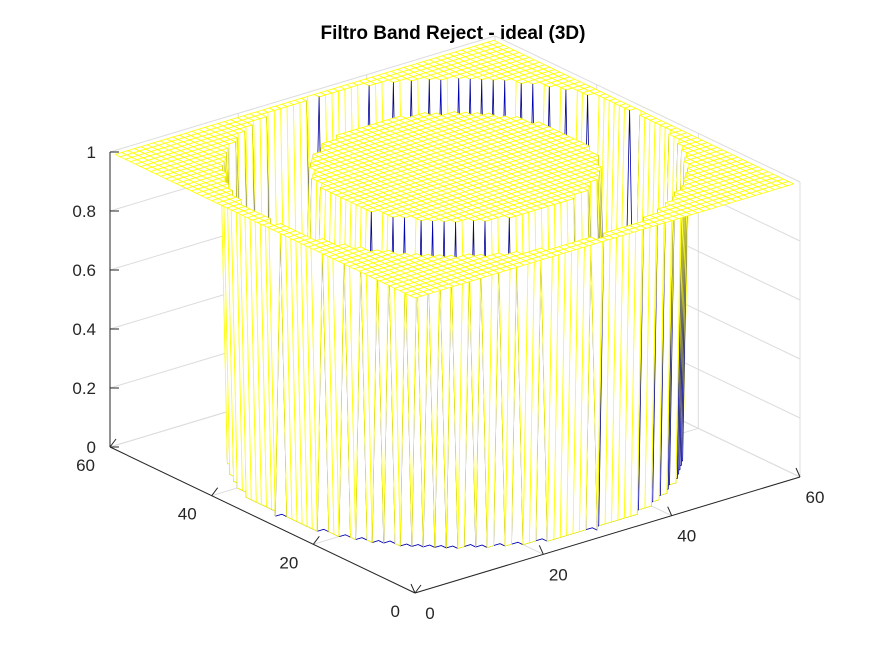 This screenshot has width=875, height=656. Describe the element at coordinates (429, 613) in the screenshot. I see `x-tick-label: 0` at that location.